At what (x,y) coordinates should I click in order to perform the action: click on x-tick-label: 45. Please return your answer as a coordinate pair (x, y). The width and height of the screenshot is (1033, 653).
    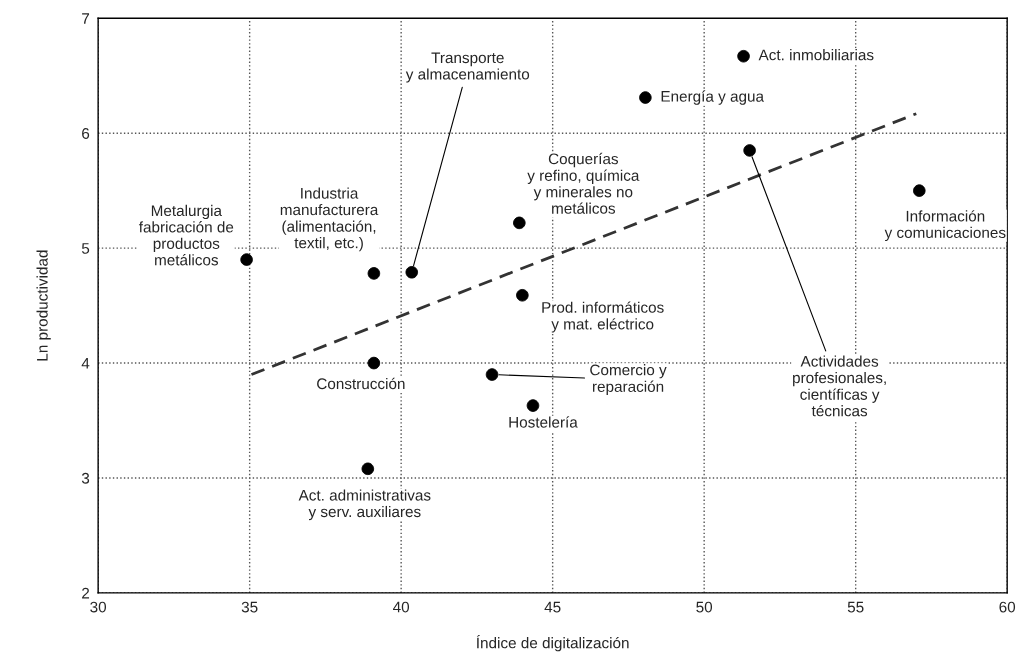
    Looking at the image, I should click on (552, 607).